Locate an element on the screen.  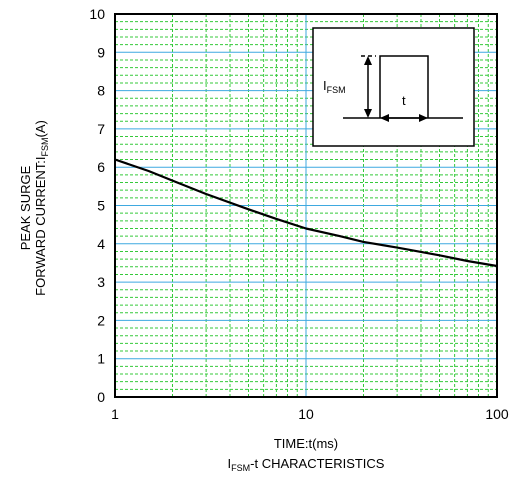
inset-frame is located at coordinates (393, 87).